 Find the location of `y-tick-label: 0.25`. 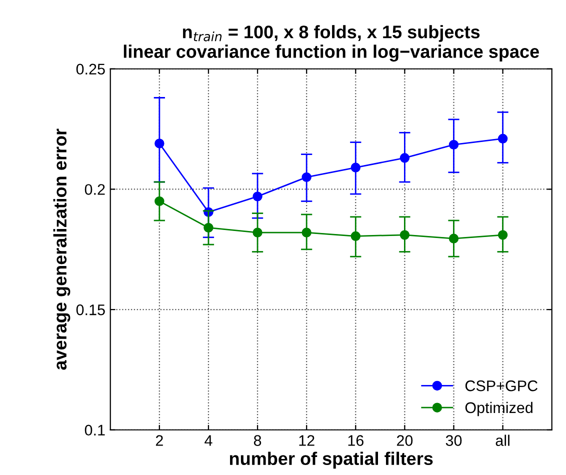

y-tick-label: 0.25 is located at coordinates (90, 69).